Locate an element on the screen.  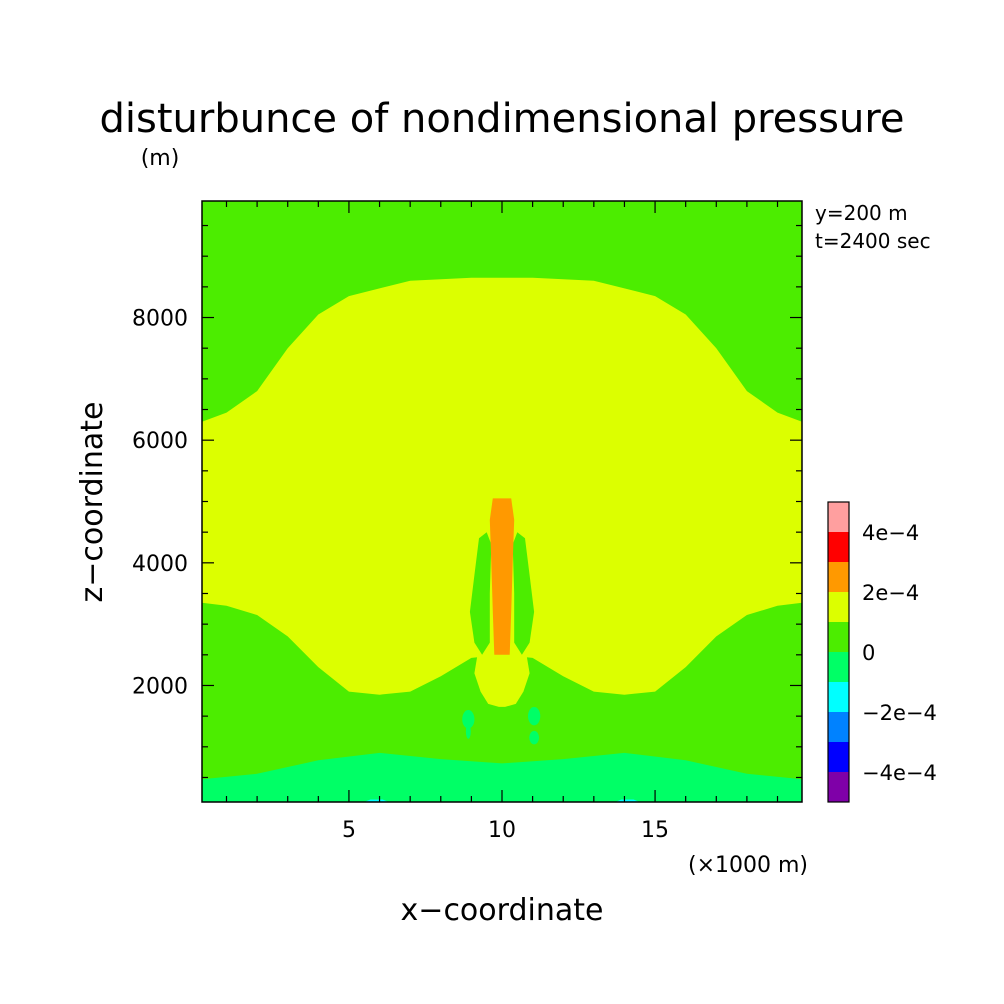
contour-region-green-tongue-right is located at coordinates (523, 593).